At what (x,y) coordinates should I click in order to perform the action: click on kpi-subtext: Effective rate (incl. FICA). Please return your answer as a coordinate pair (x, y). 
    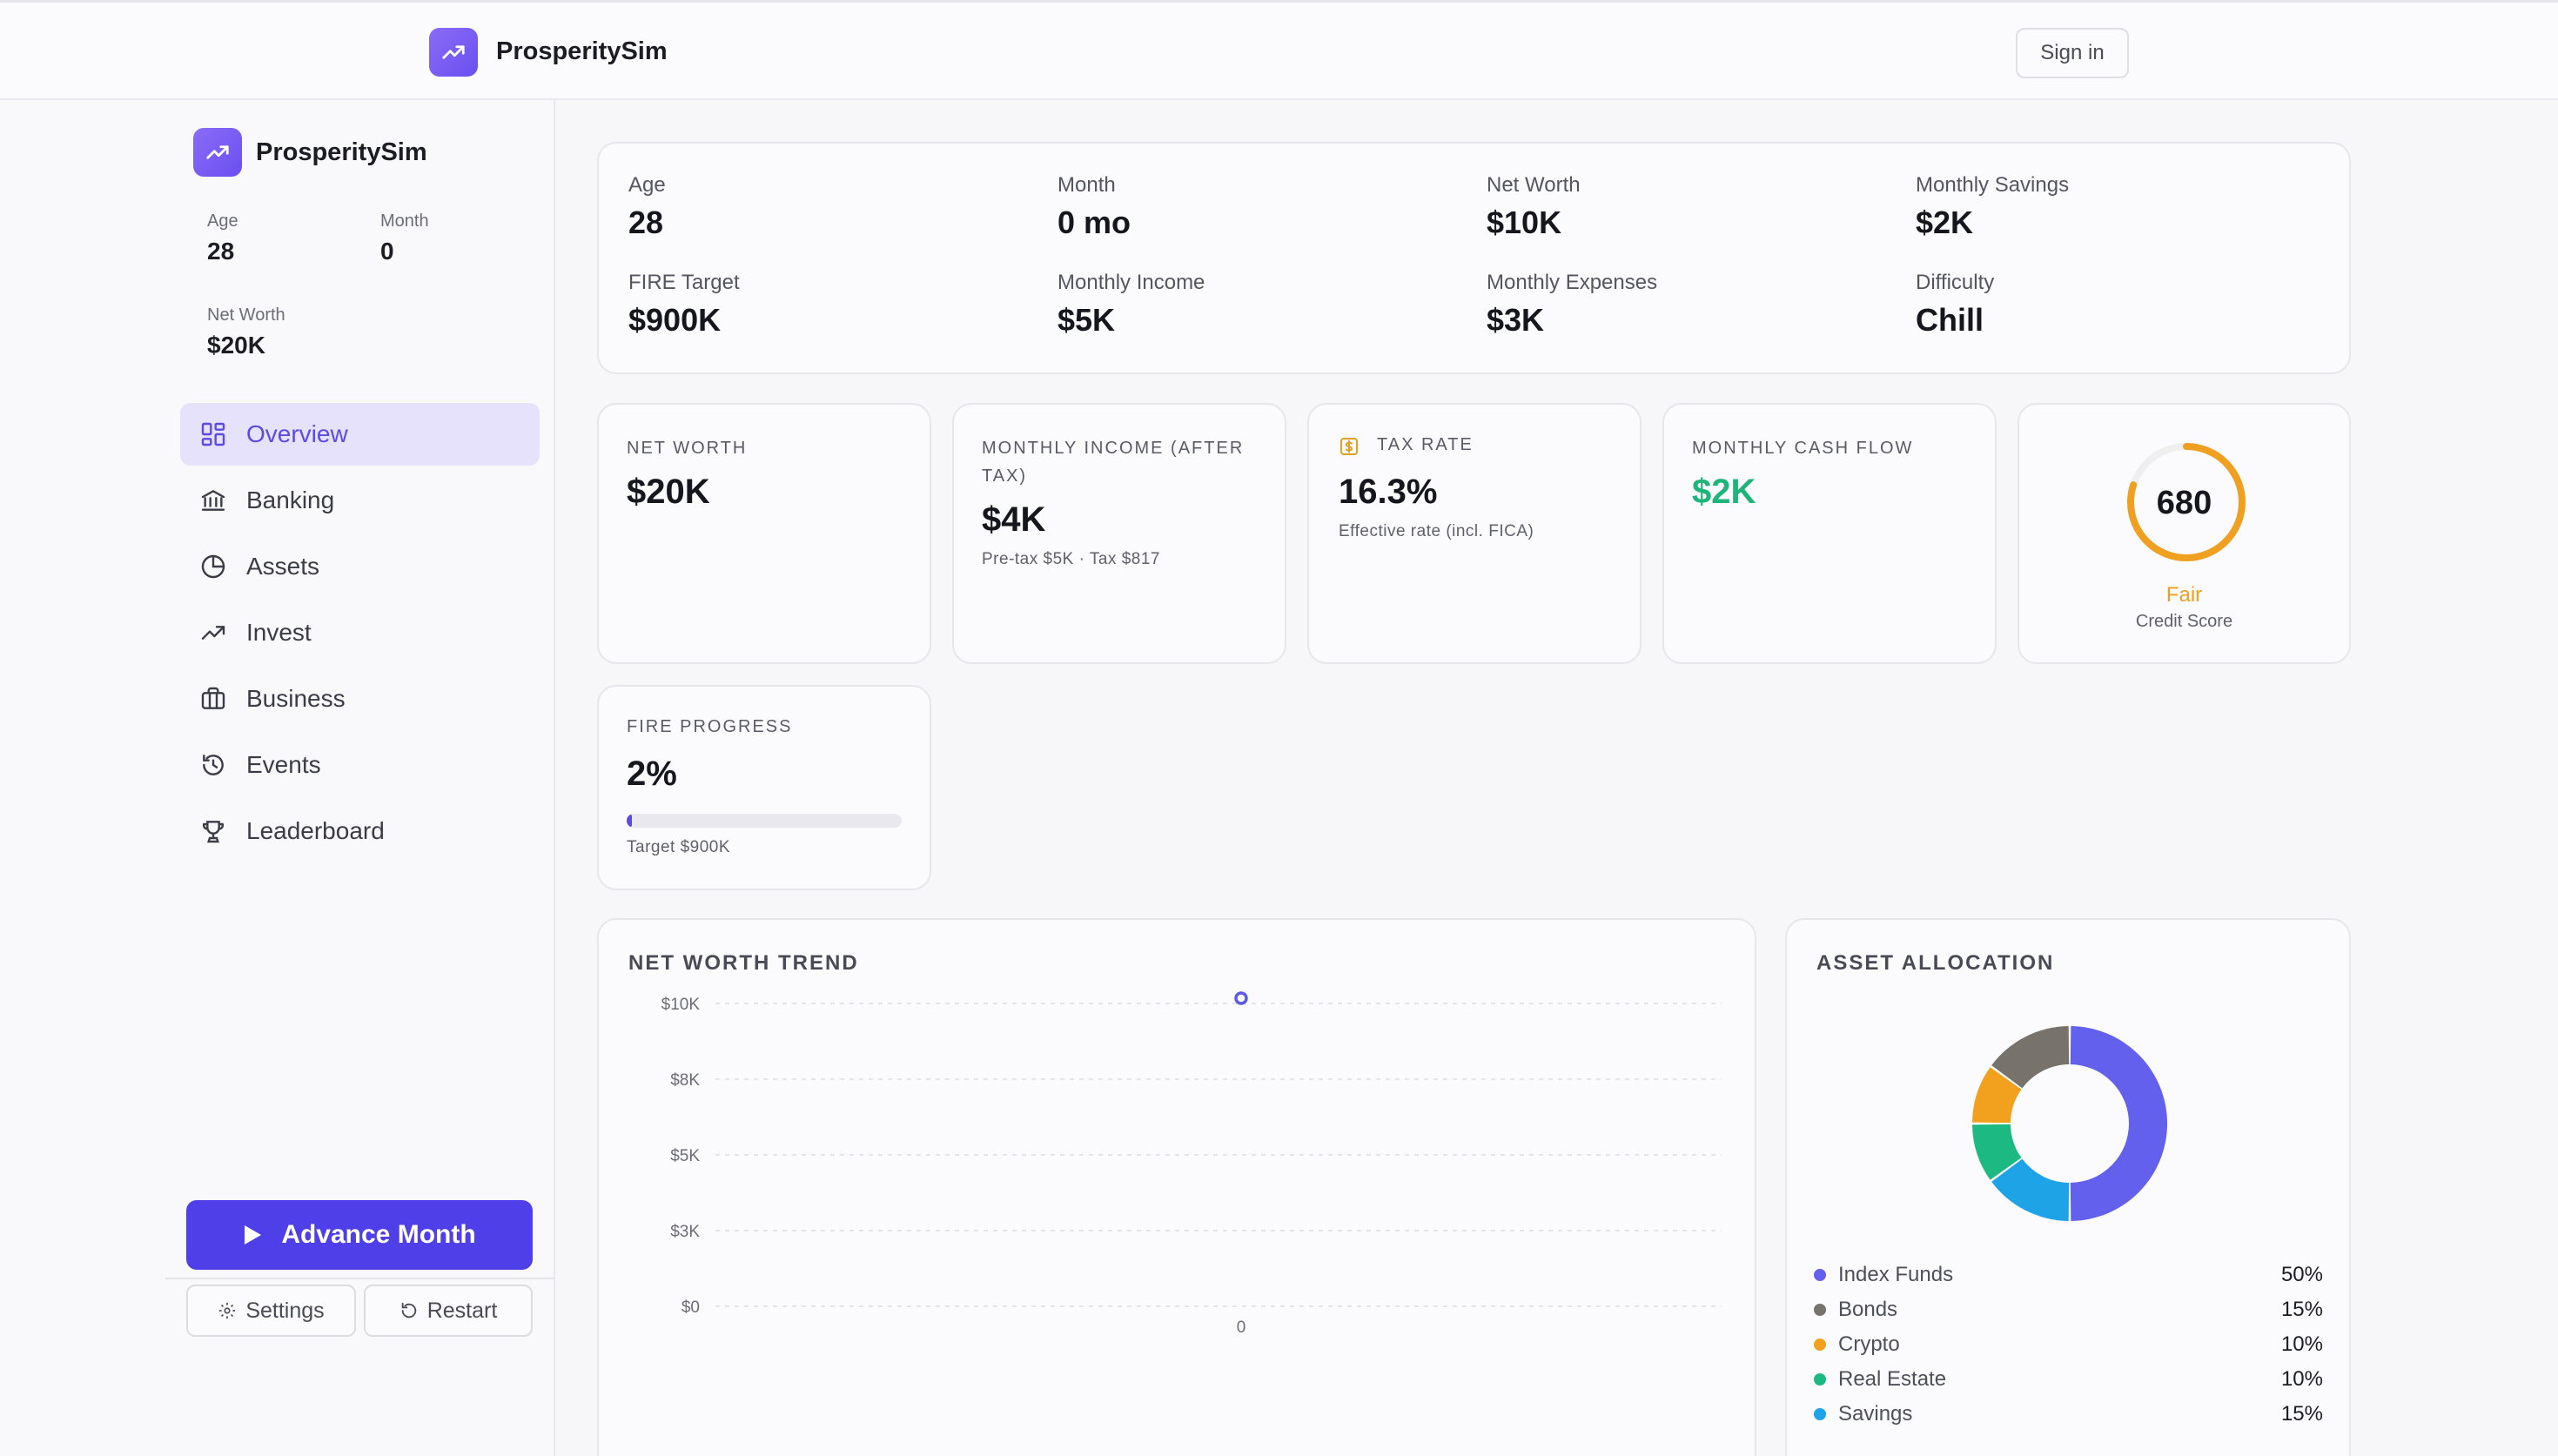
    Looking at the image, I should click on (1437, 531).